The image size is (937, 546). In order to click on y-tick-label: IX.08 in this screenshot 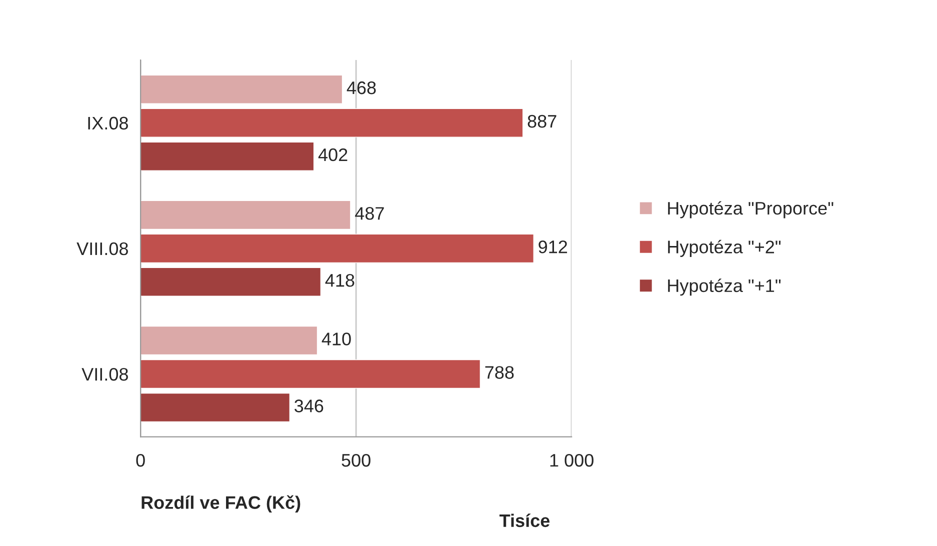, I will do `click(108, 123)`.